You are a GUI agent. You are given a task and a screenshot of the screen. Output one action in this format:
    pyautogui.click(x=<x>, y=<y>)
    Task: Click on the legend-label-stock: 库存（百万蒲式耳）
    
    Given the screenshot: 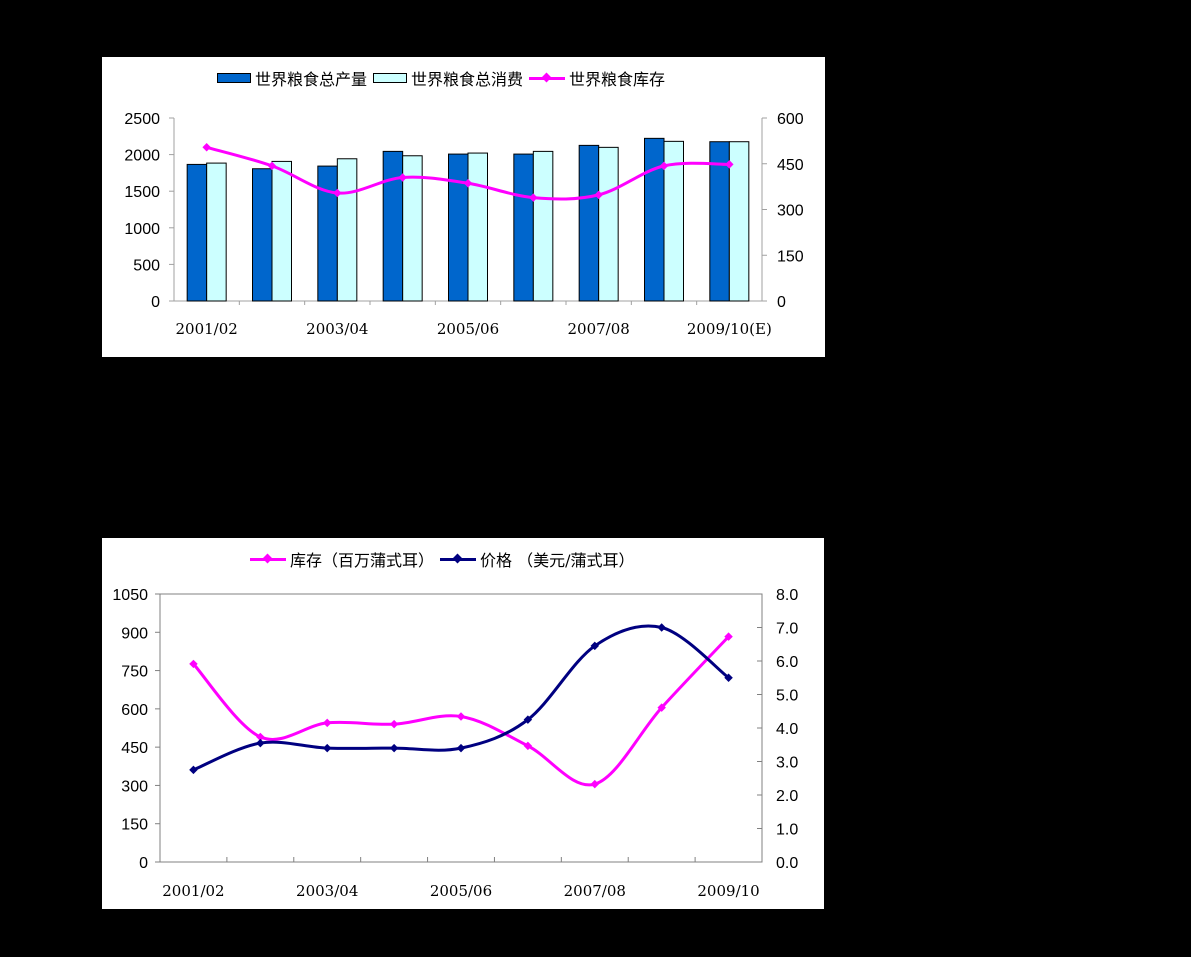 What is the action you would take?
    pyautogui.click(x=362, y=560)
    